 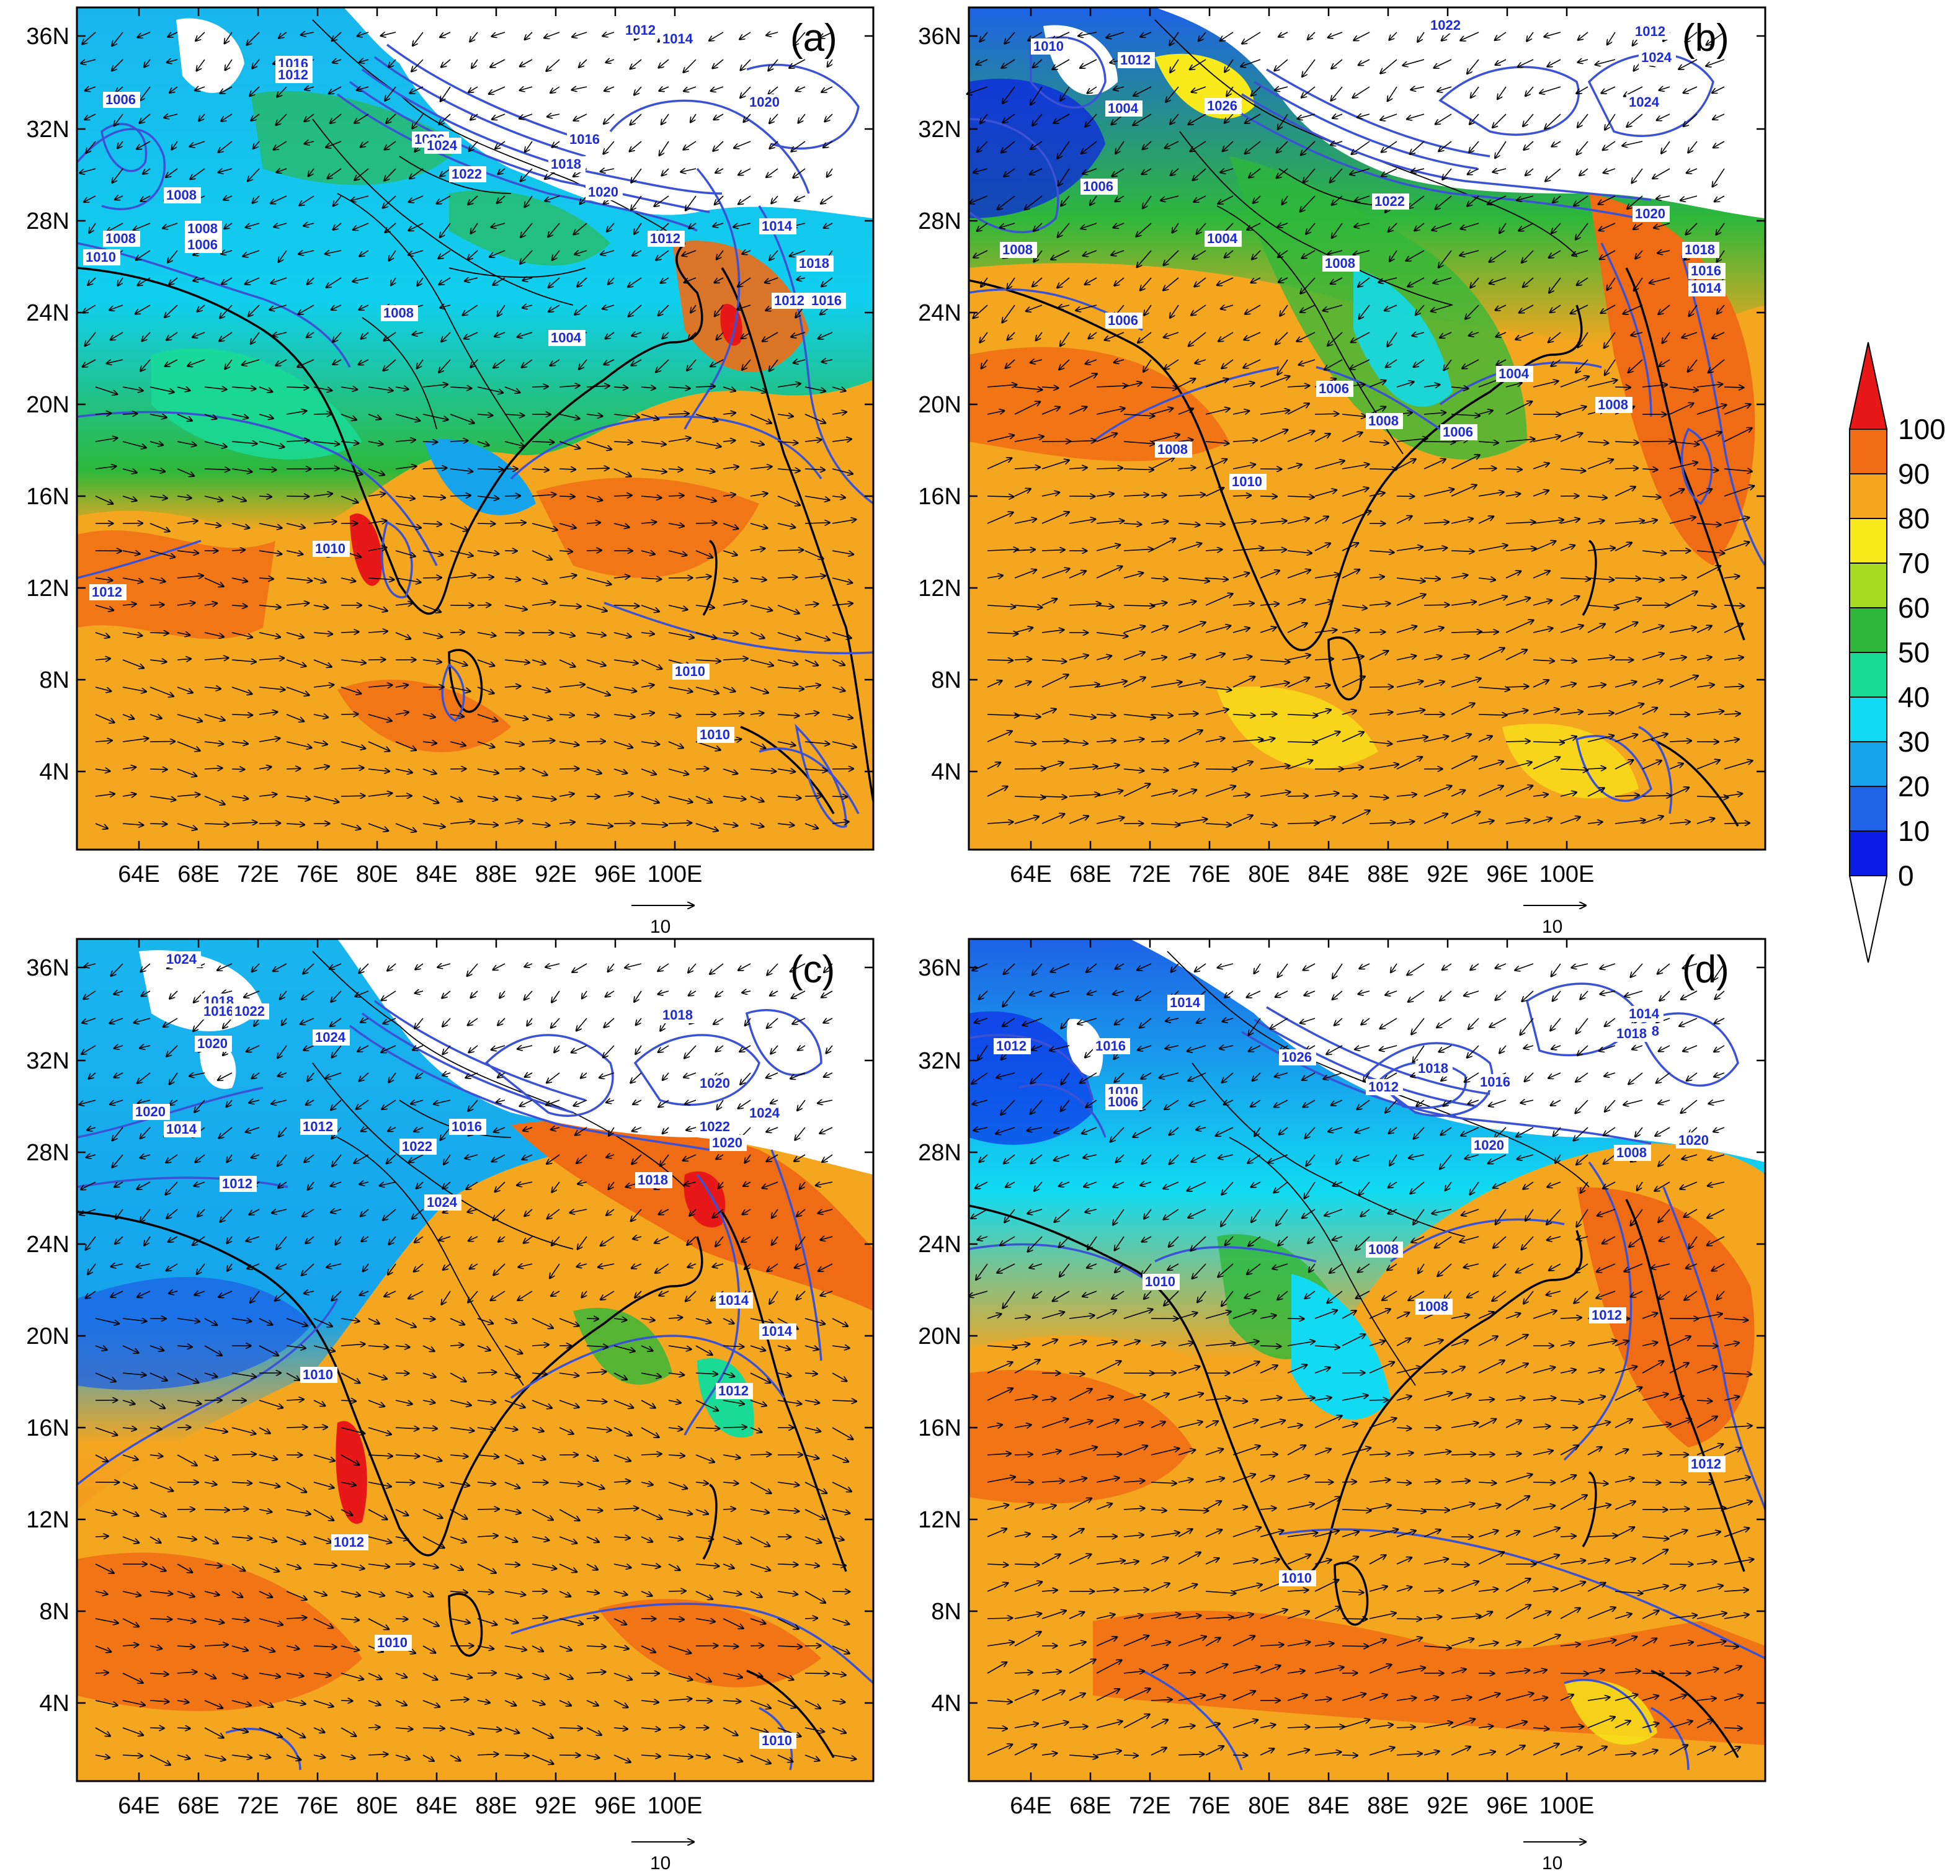 I want to click on isobar-label: 1016, so click(x=1495, y=1082).